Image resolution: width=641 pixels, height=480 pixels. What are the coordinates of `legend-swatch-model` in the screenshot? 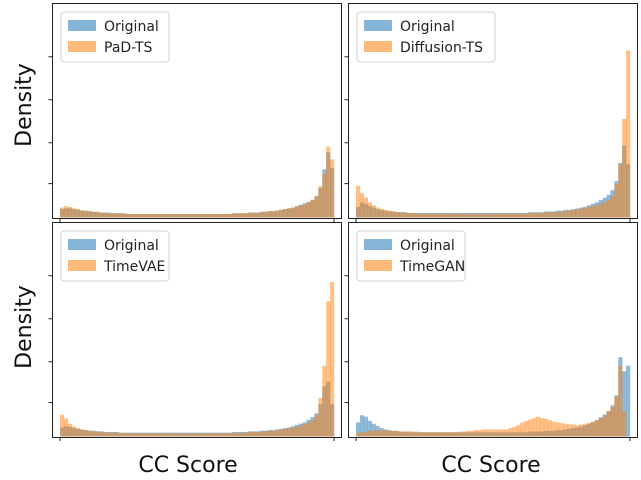 It's located at (82, 265).